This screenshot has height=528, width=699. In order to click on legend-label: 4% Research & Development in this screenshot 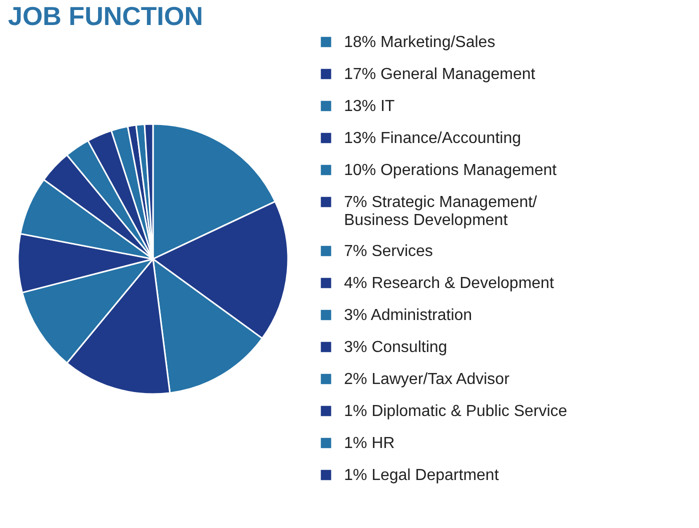, I will do `click(449, 283)`.